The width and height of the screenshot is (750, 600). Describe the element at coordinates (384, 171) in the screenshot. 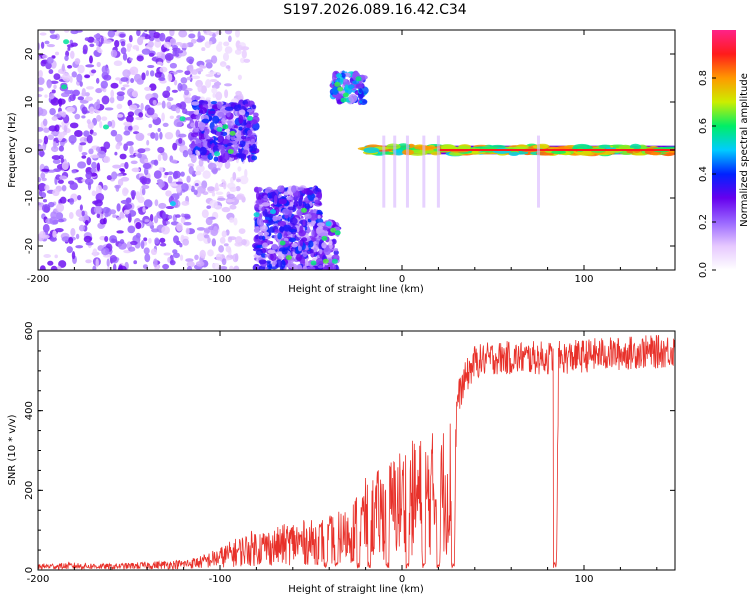

I see `spectrogram-streak` at that location.